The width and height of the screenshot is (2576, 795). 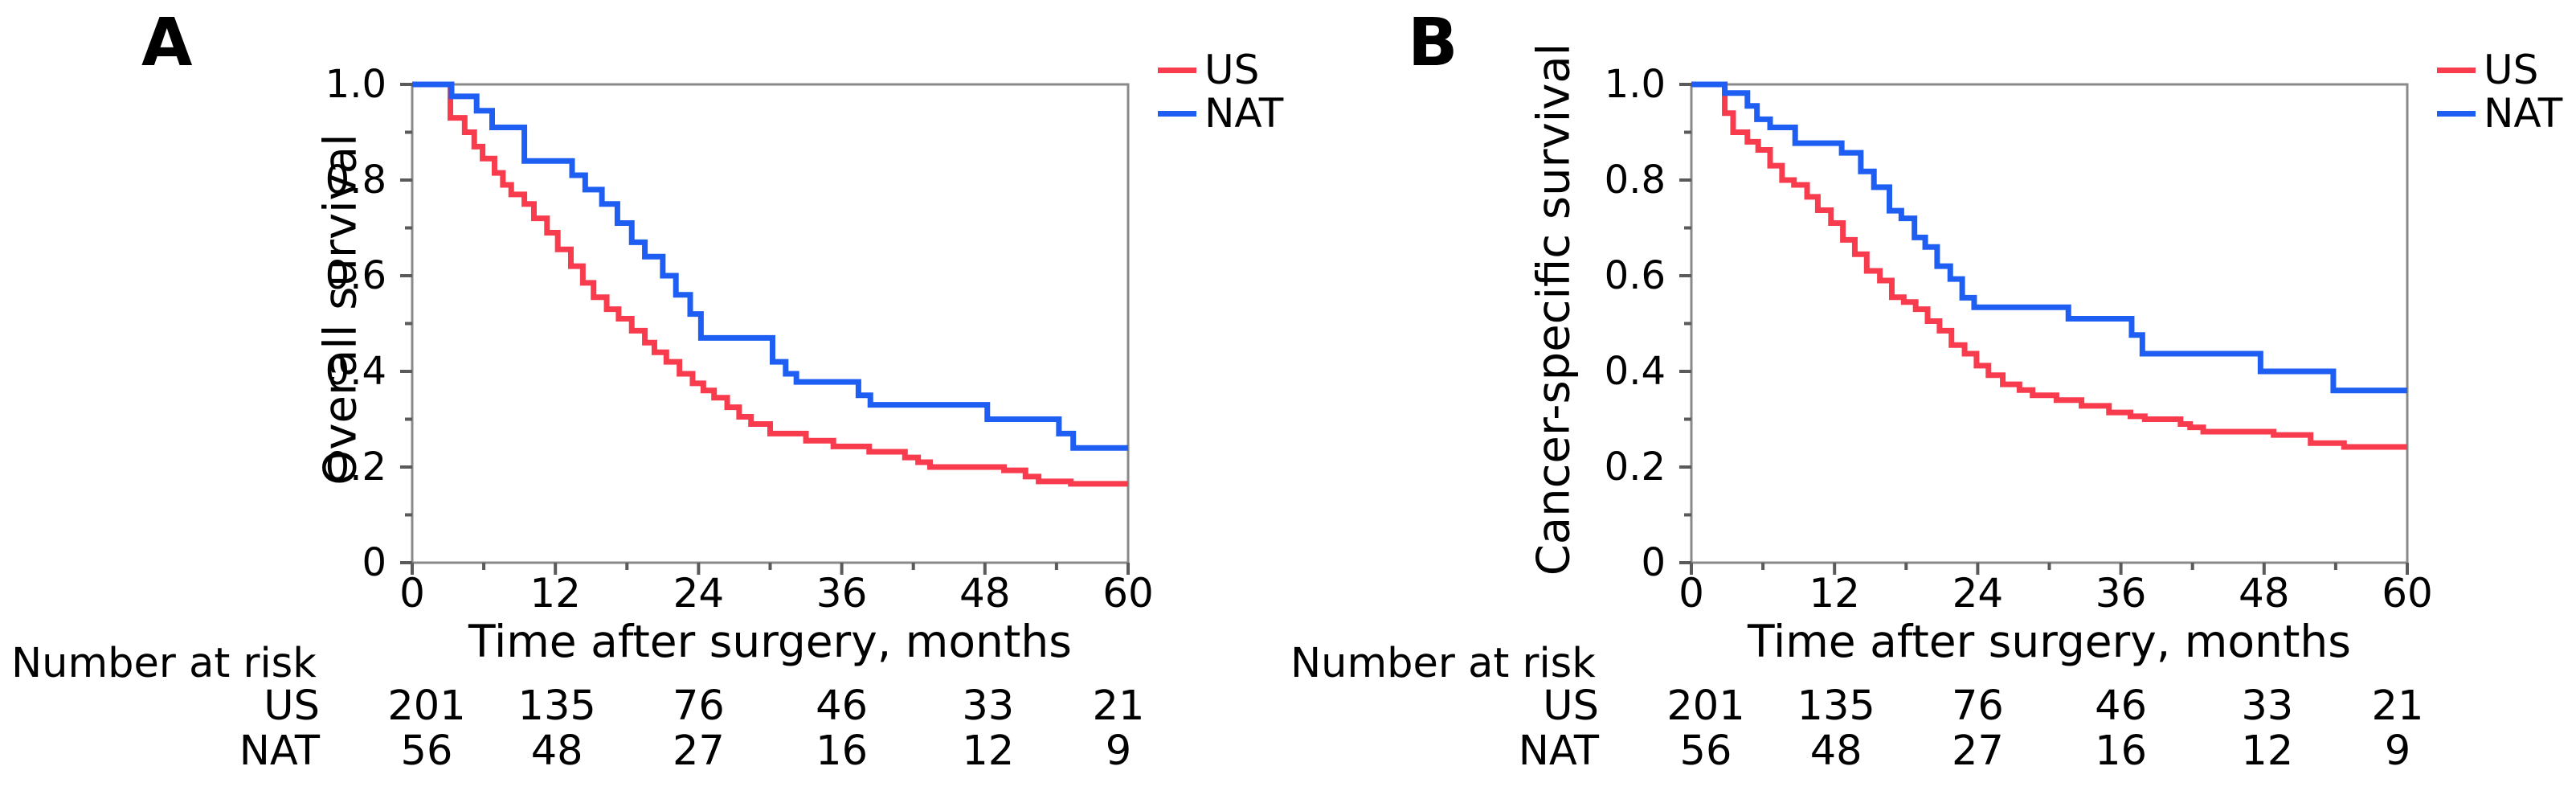 I want to click on panel-label-a: A, so click(x=167, y=43).